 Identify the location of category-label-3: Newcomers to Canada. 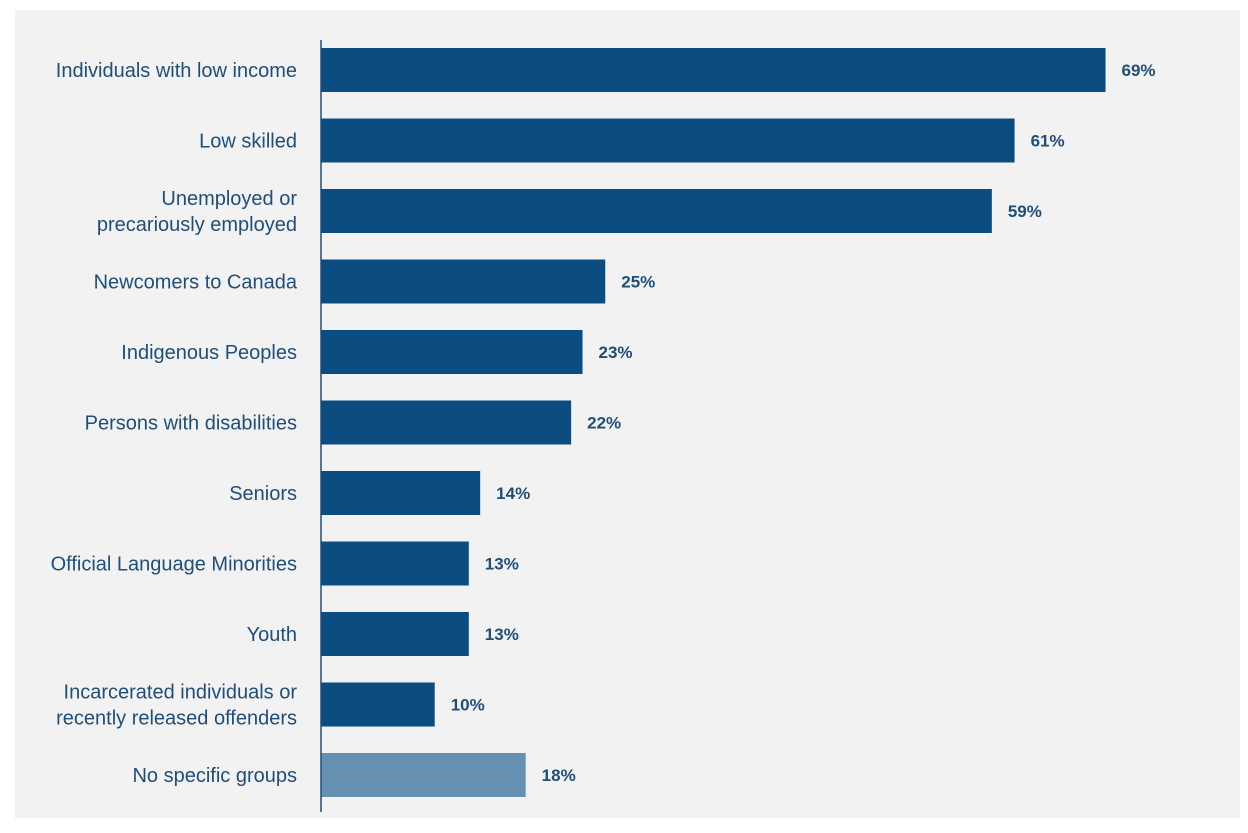
(196, 283).